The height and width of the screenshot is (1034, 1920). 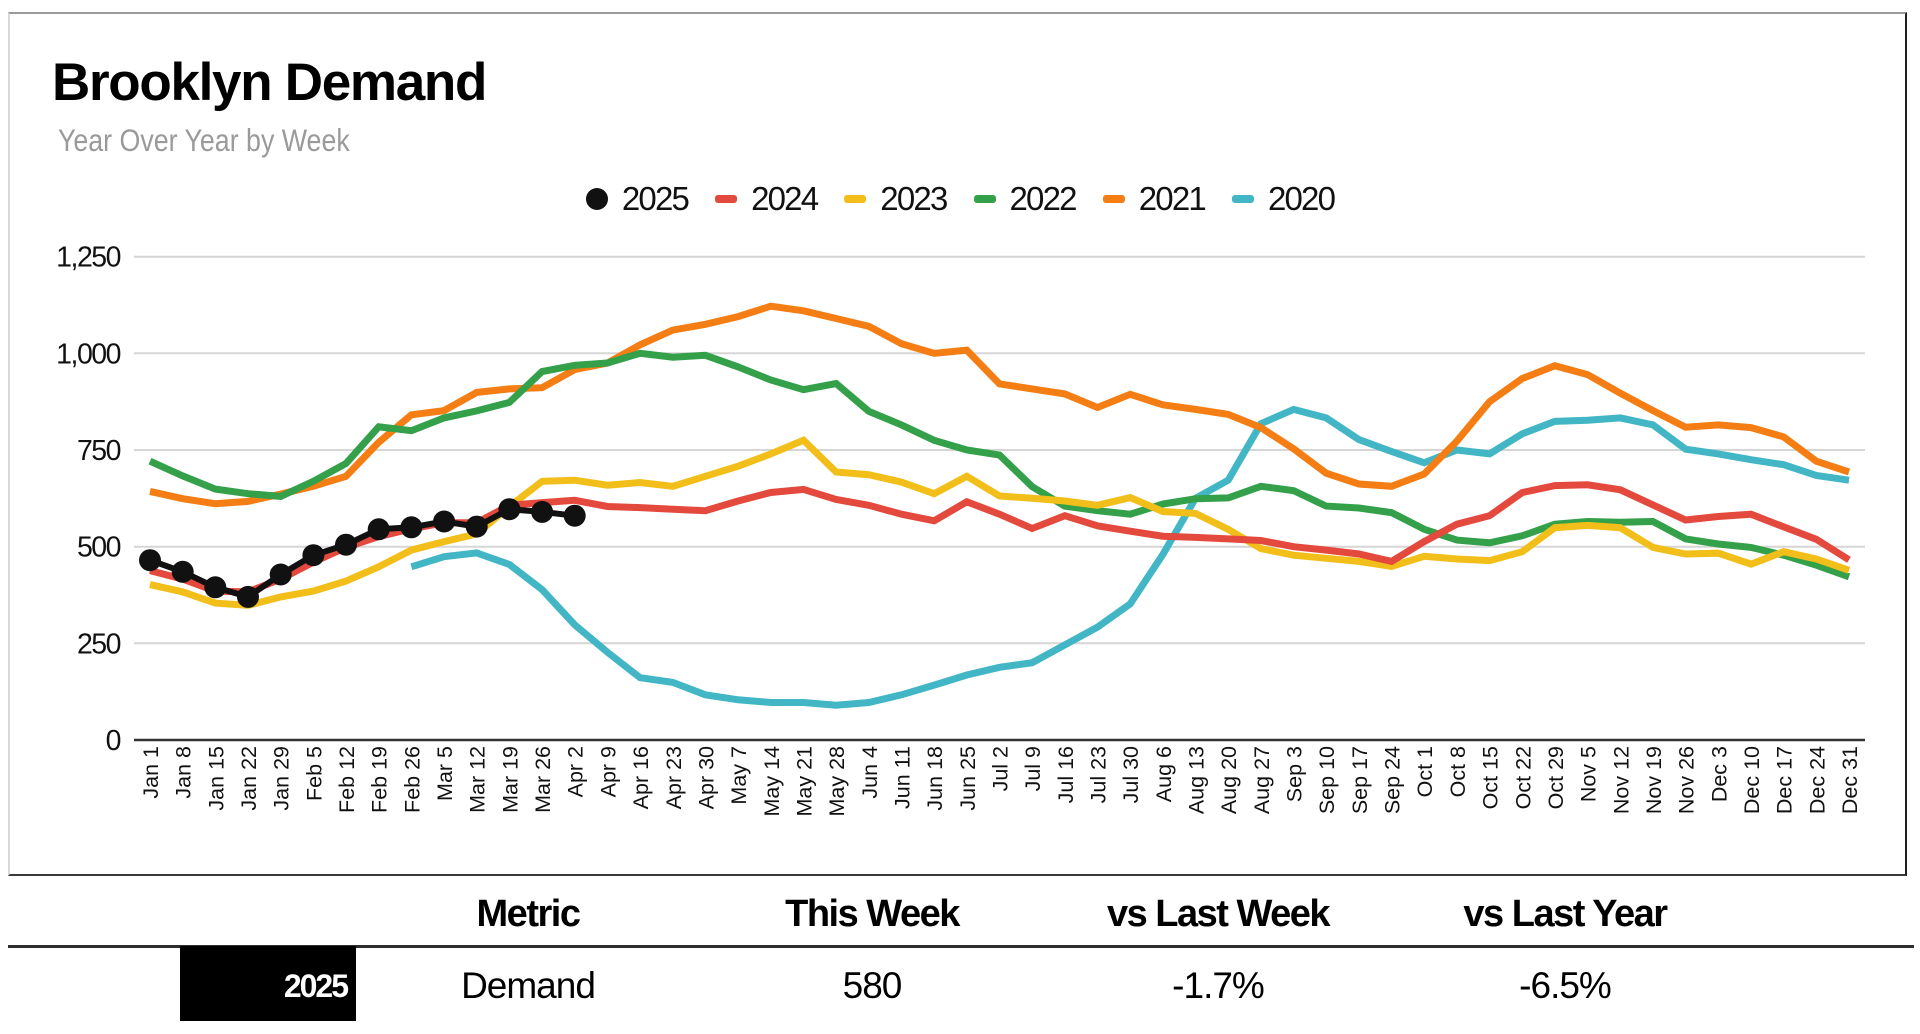 What do you see at coordinates (445, 773) in the screenshot?
I see `svg-text: Mar 5` at bounding box center [445, 773].